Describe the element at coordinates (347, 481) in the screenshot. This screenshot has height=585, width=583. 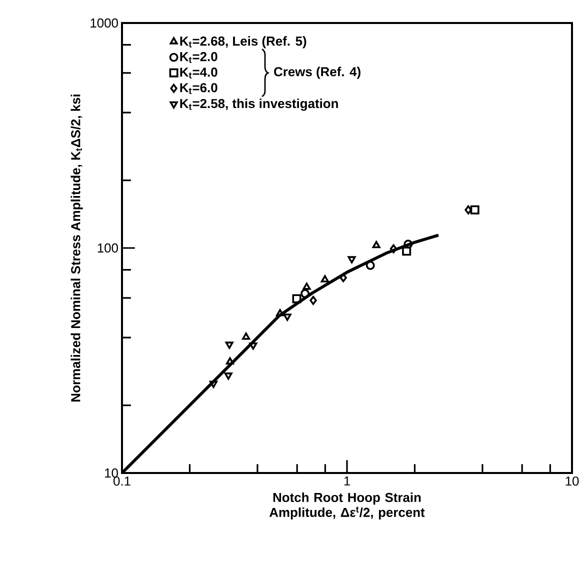
I see `x-tick-label: 1` at that location.